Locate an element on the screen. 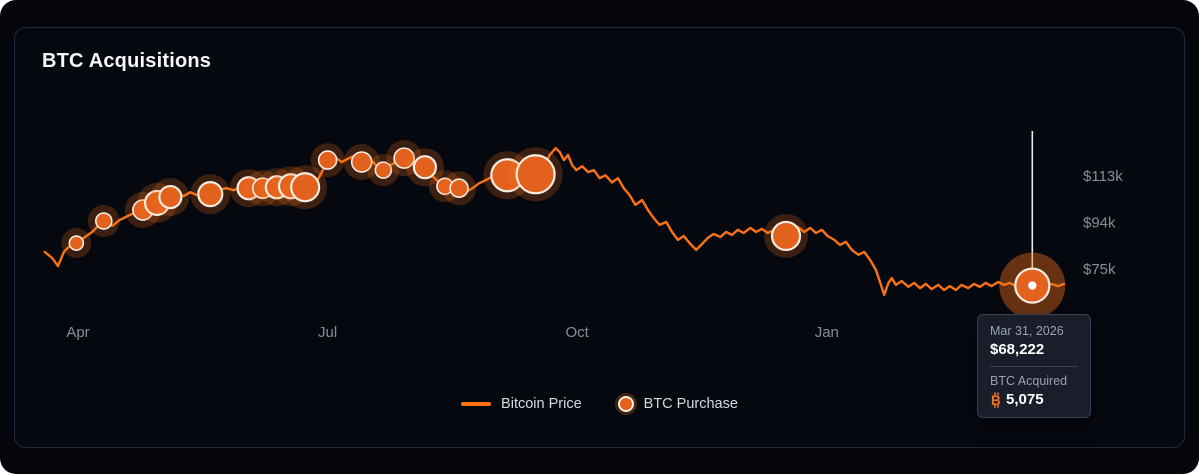 This screenshot has width=1199, height=474. purchase-bubble-swatch-icon is located at coordinates (625, 404).